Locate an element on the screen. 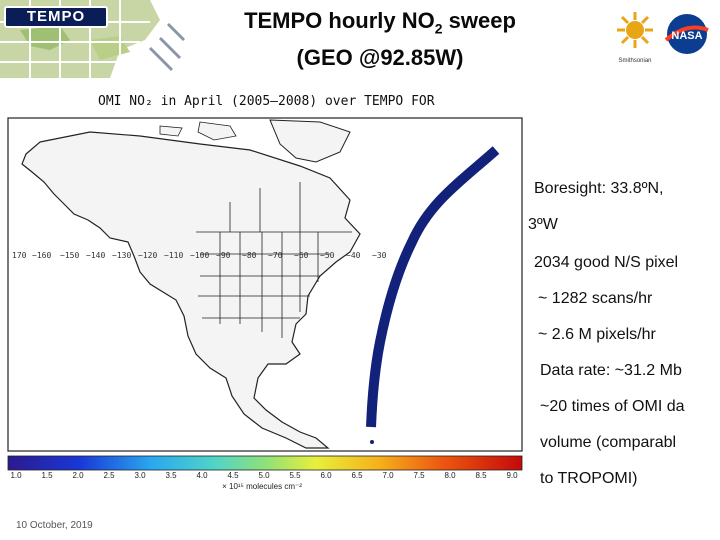 This screenshot has height=540, width=720. svg-text: 6.5 is located at coordinates (357, 475).